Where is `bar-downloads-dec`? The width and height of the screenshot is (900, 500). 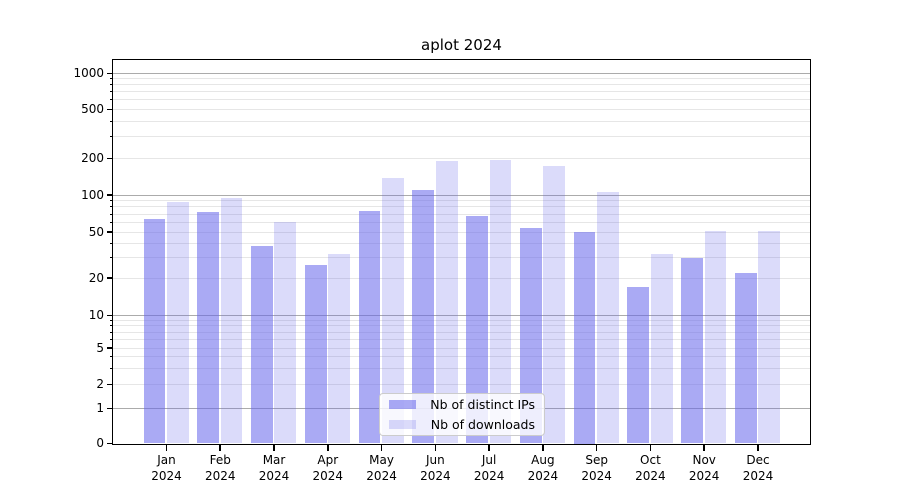 bar-downloads-dec is located at coordinates (769, 337).